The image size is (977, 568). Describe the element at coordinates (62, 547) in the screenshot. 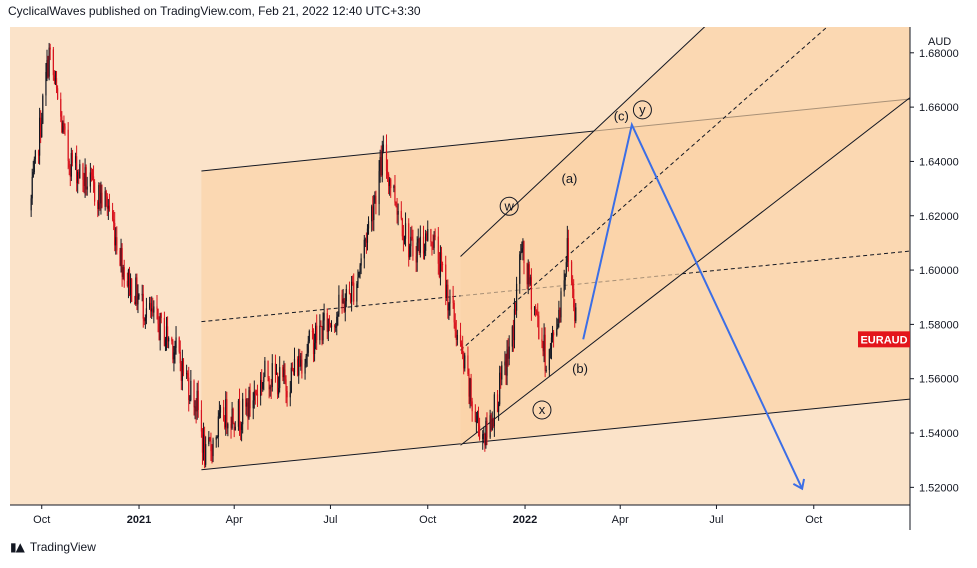

I see `brand-name: TradingView` at that location.